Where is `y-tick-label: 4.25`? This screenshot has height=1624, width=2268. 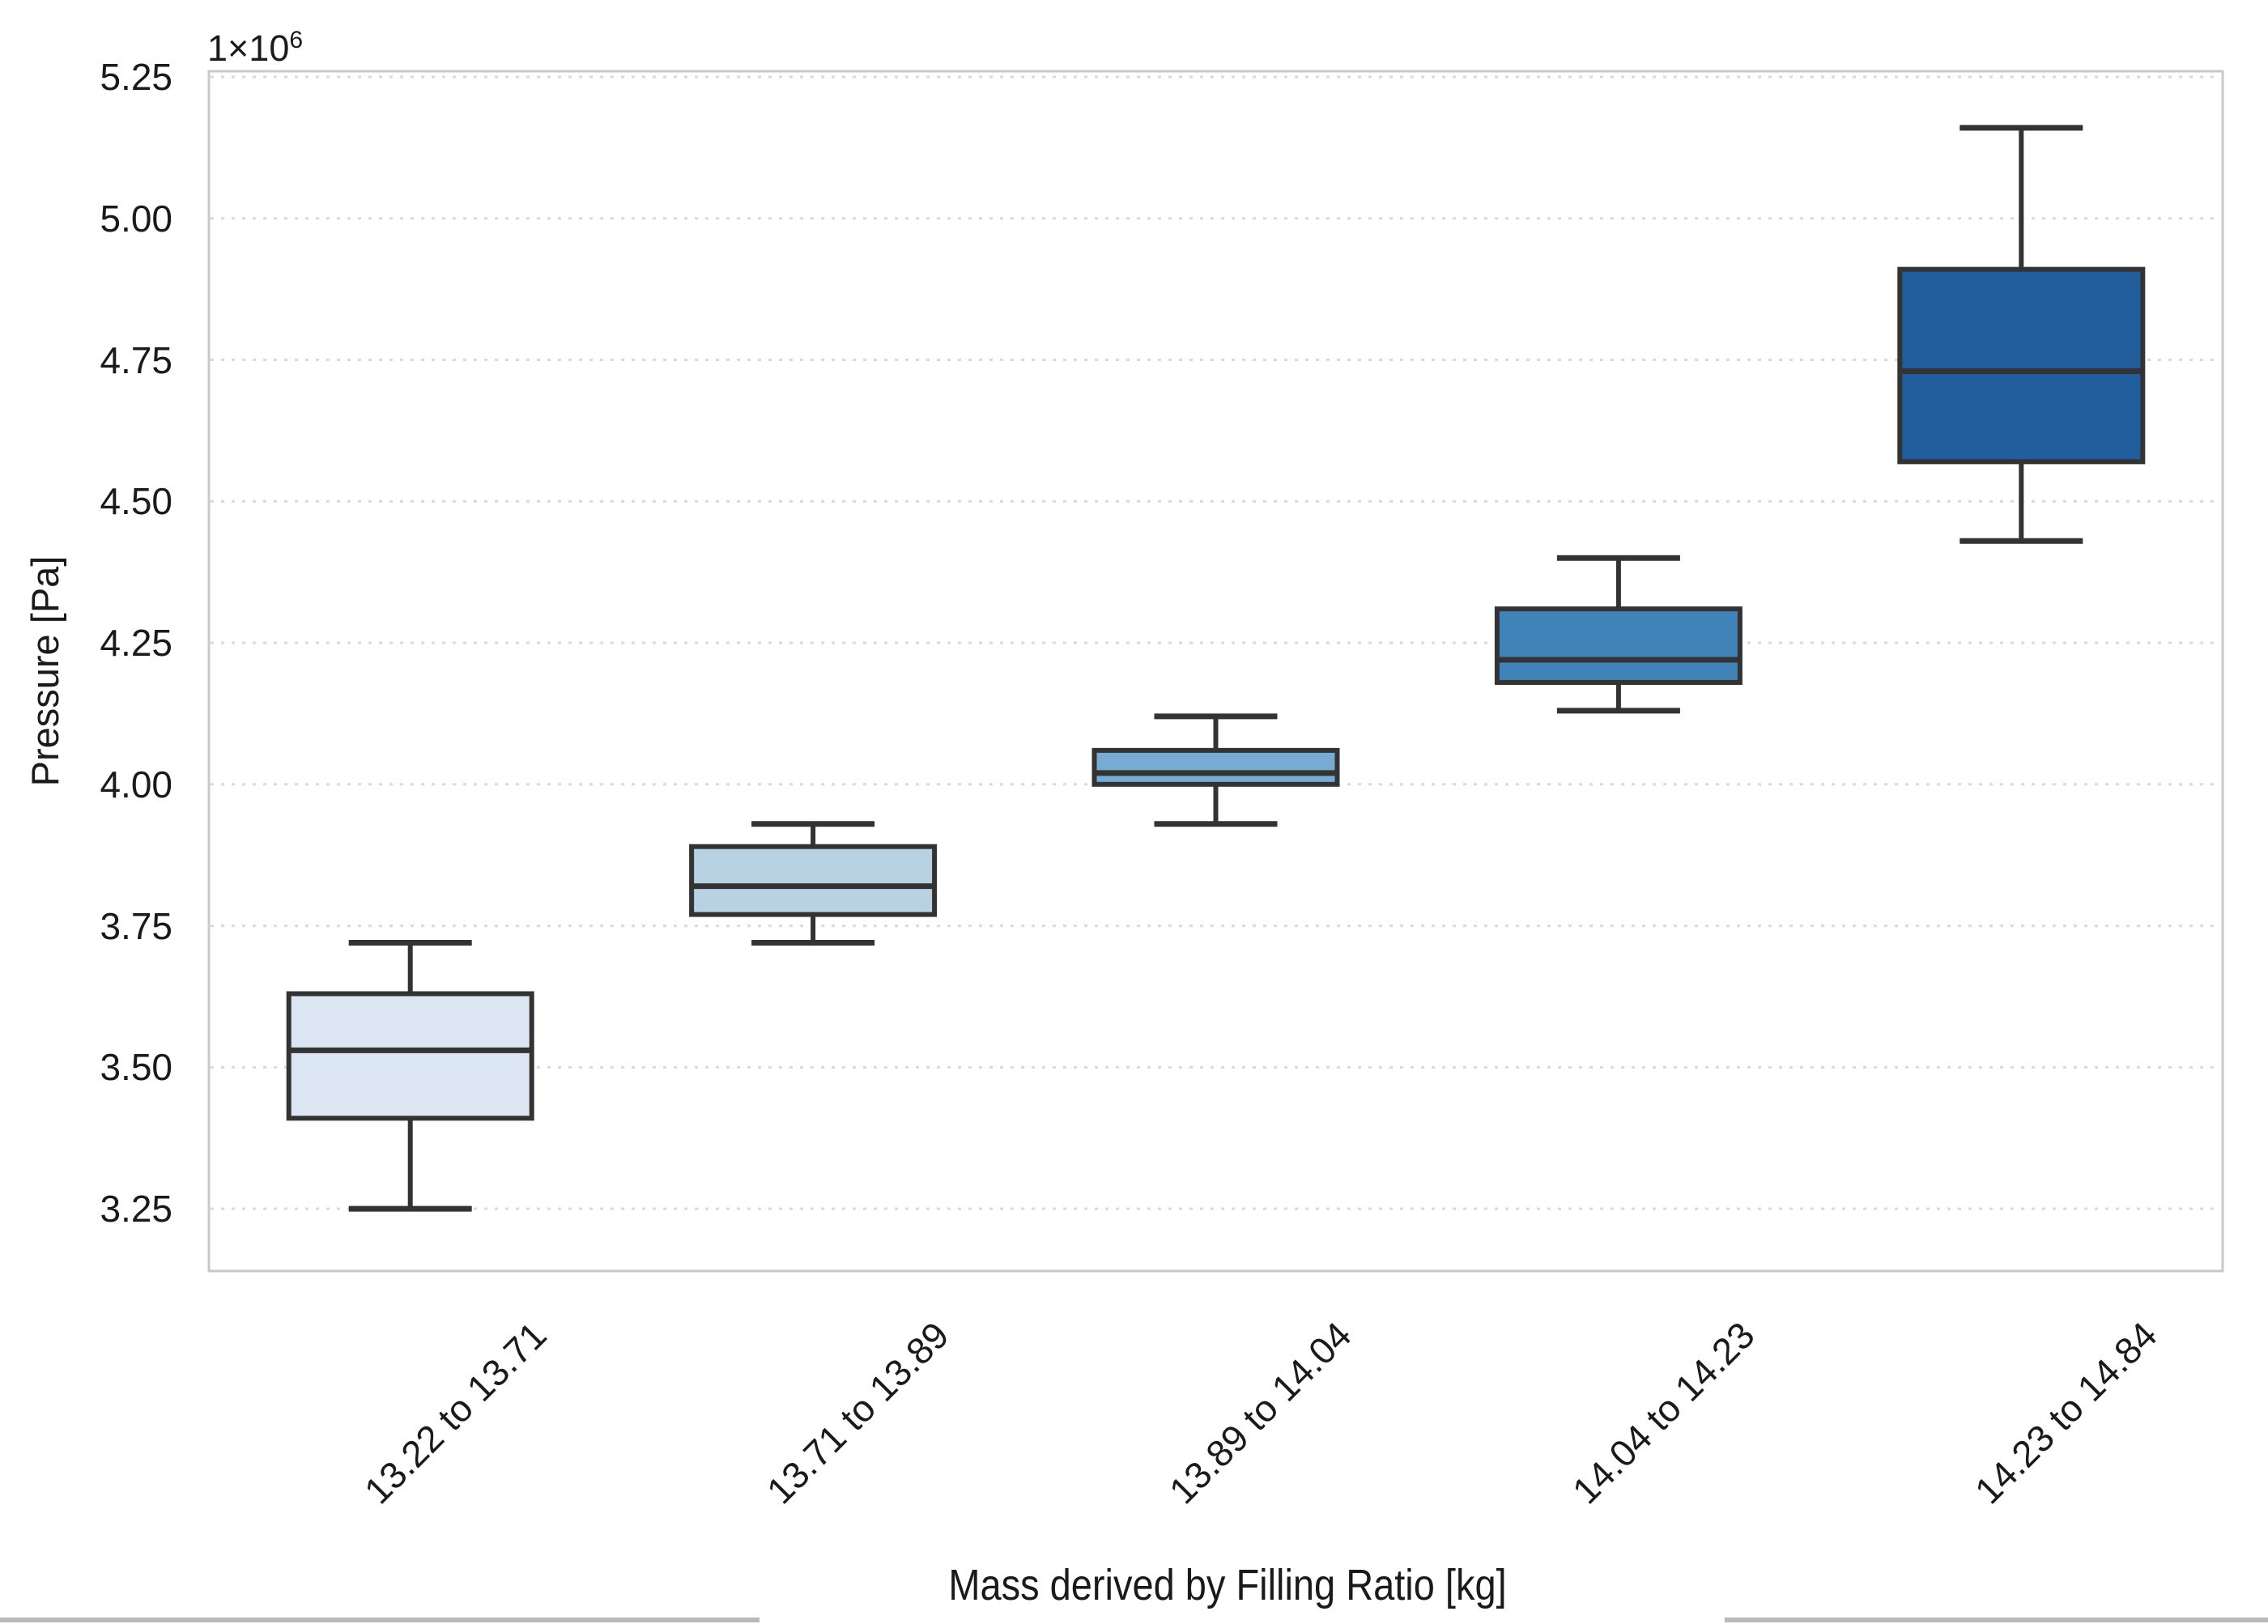 y-tick-label: 4.25 is located at coordinates (136, 643).